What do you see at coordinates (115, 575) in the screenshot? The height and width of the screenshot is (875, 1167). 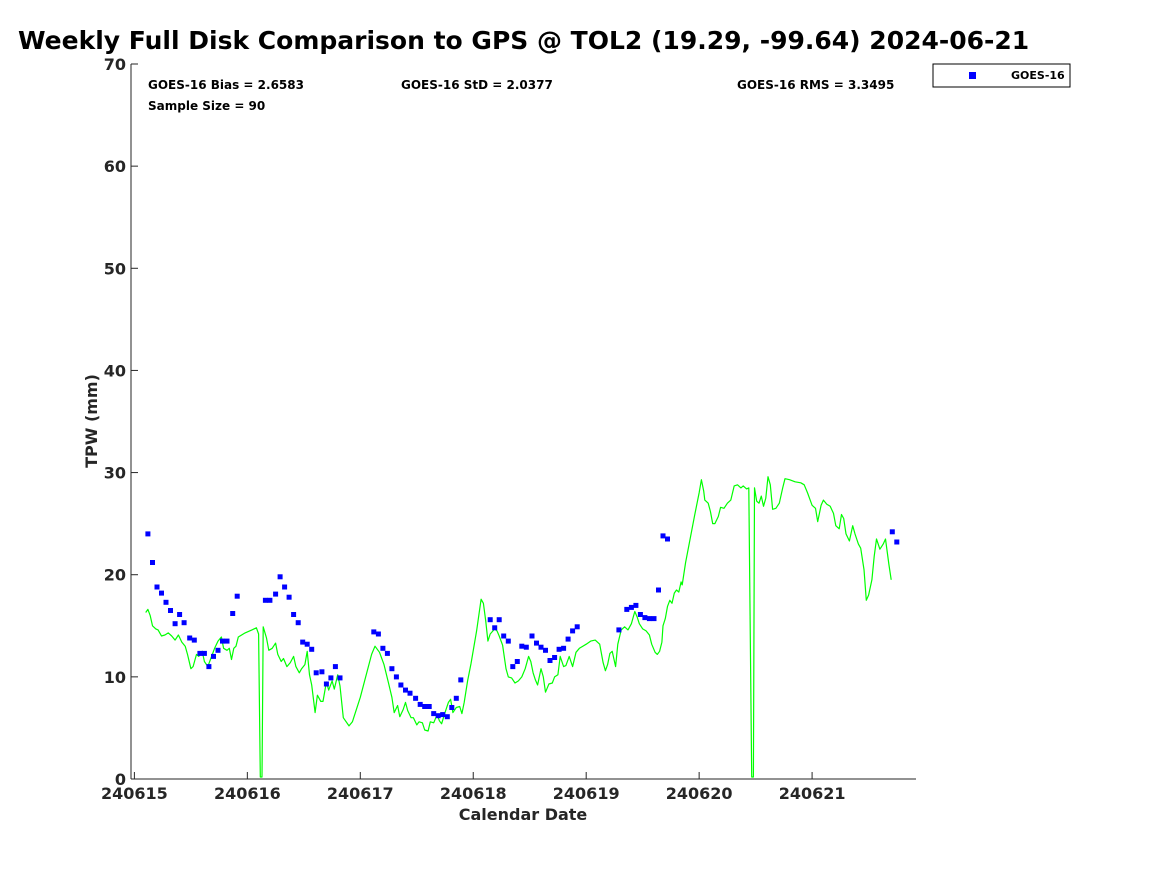 I see `y-tick-label: 20` at bounding box center [115, 575].